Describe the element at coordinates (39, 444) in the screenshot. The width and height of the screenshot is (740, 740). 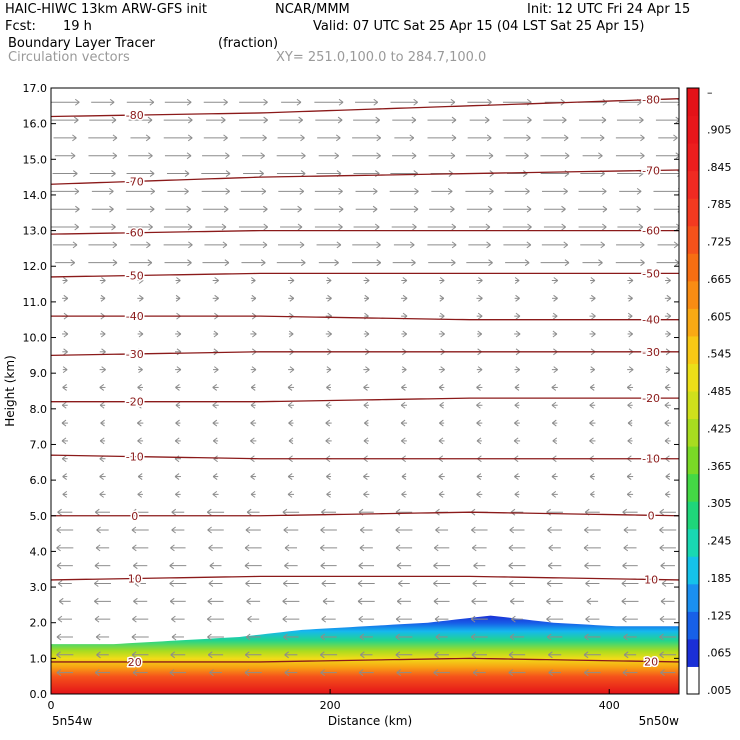
I see `y-tick-label: 7.0` at that location.